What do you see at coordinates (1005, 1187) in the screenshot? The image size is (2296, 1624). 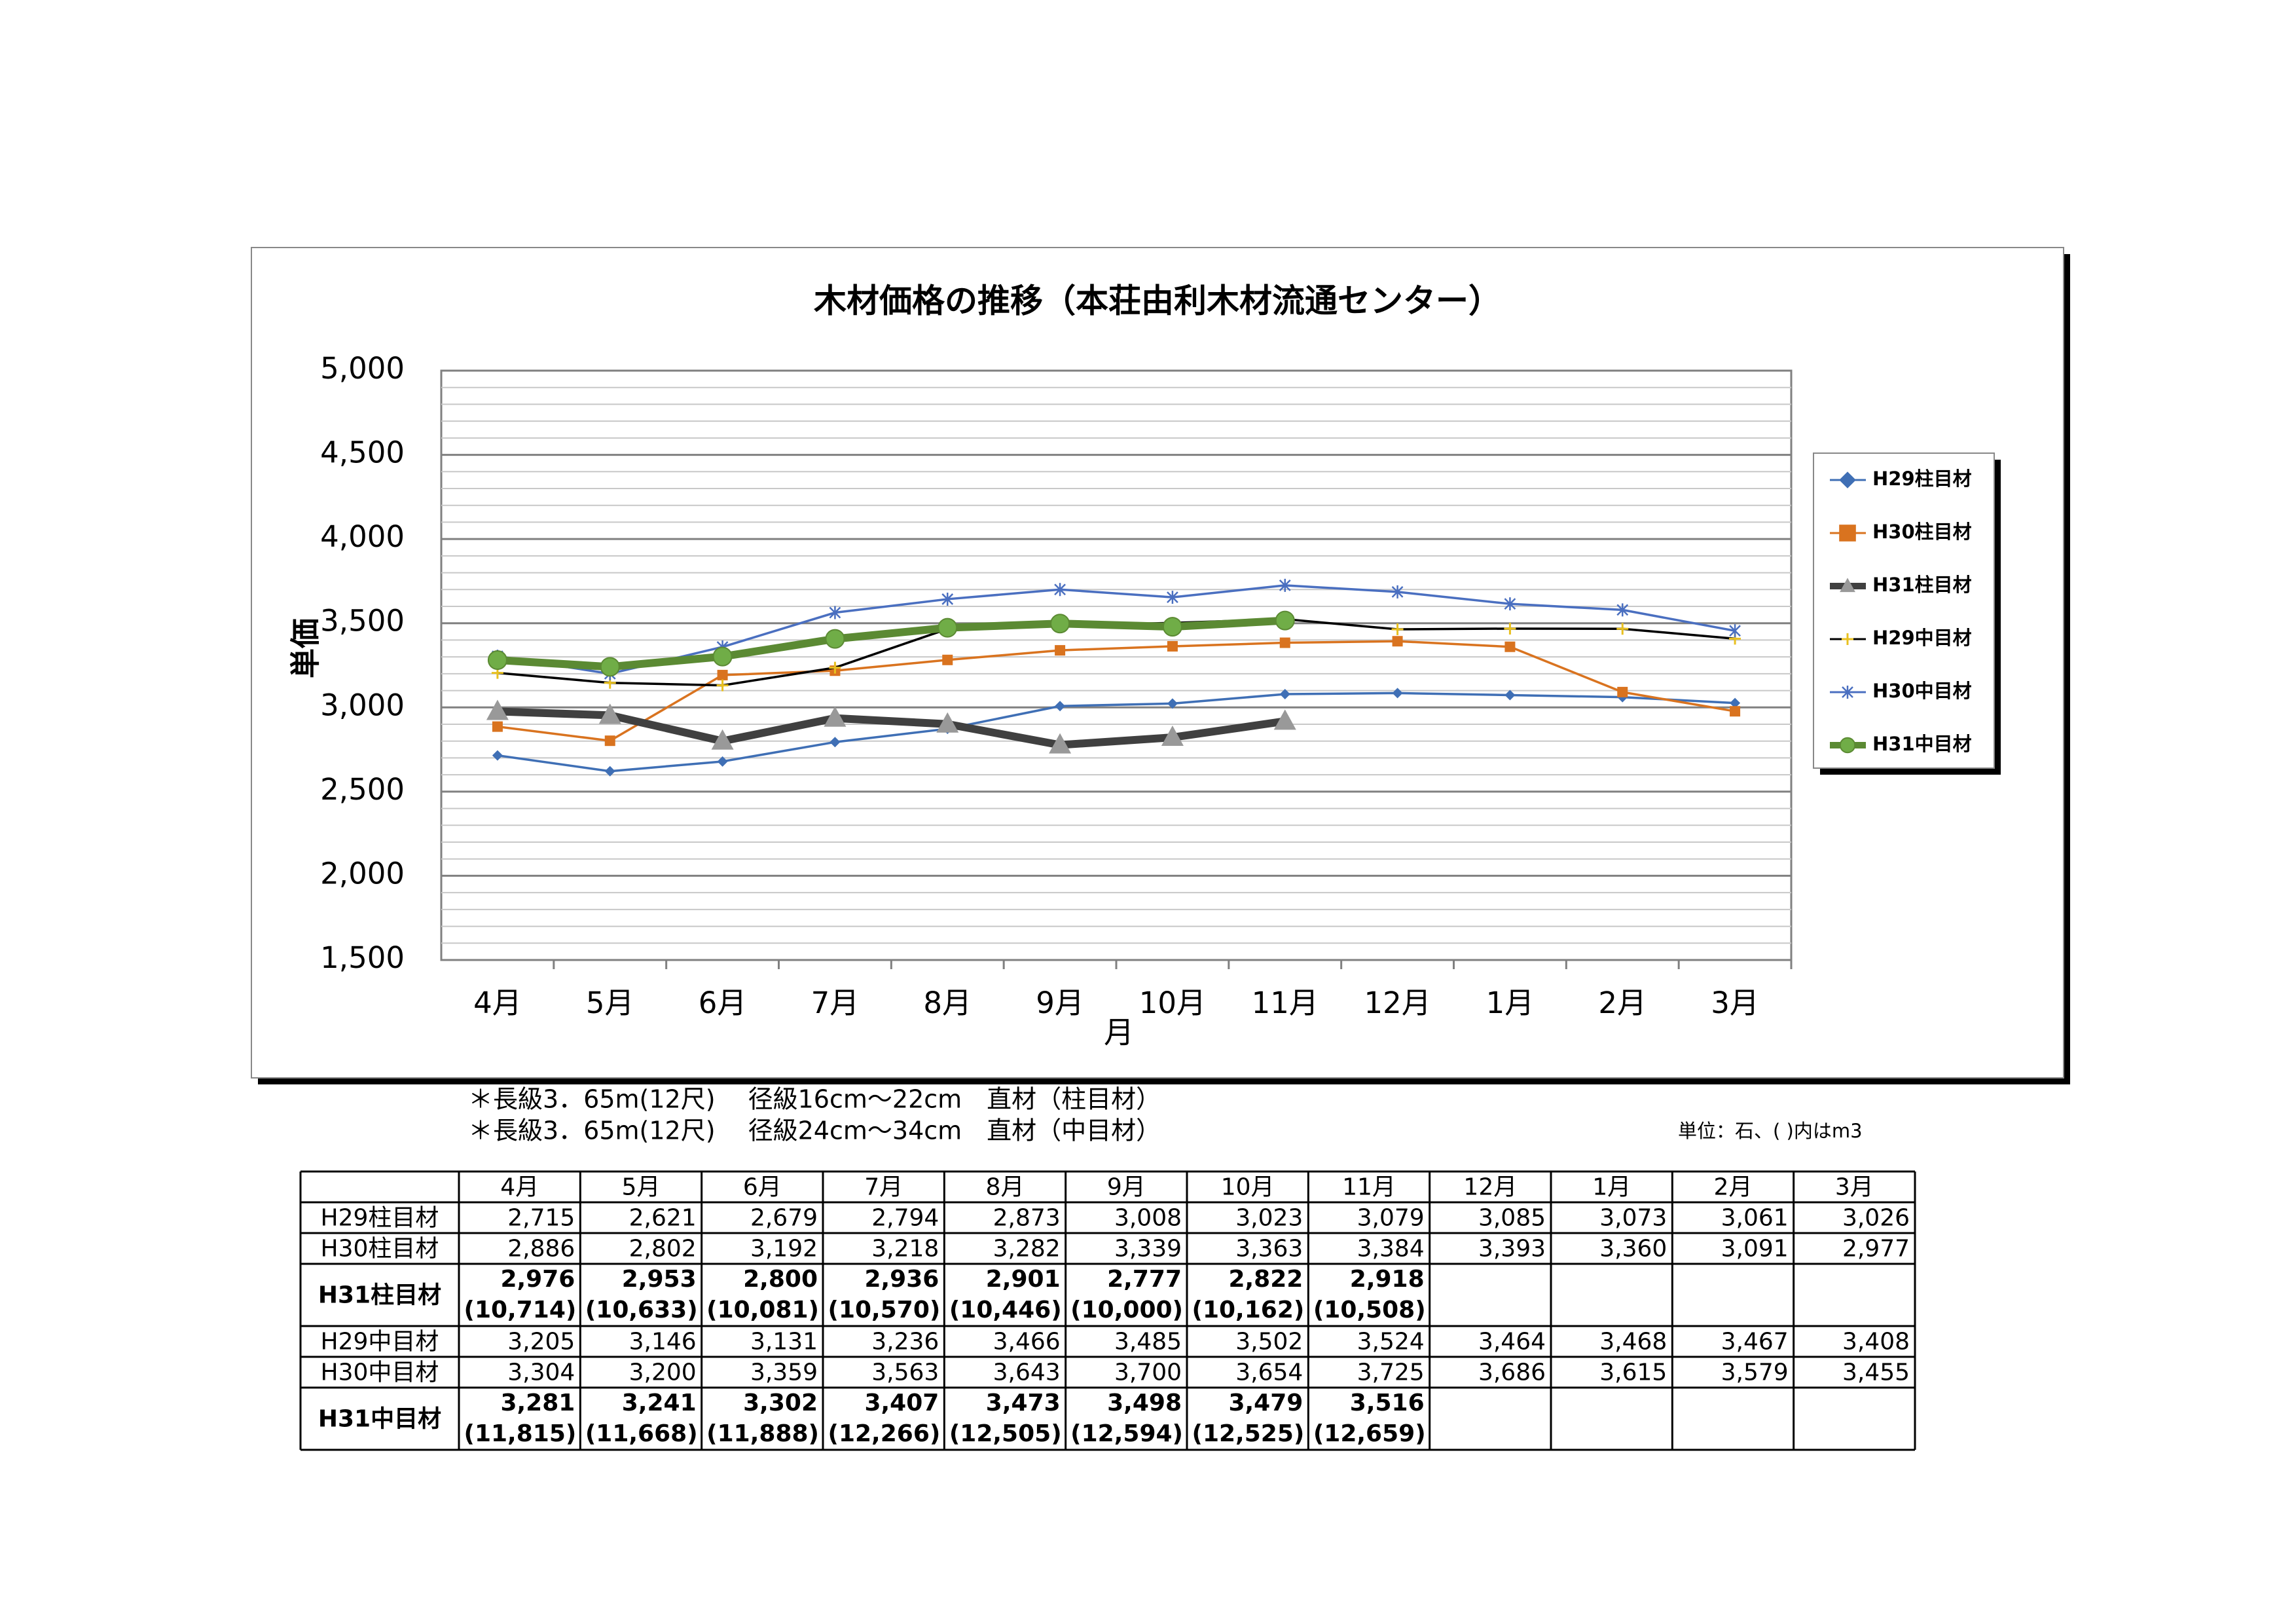 I see `table-header: 8月` at bounding box center [1005, 1187].